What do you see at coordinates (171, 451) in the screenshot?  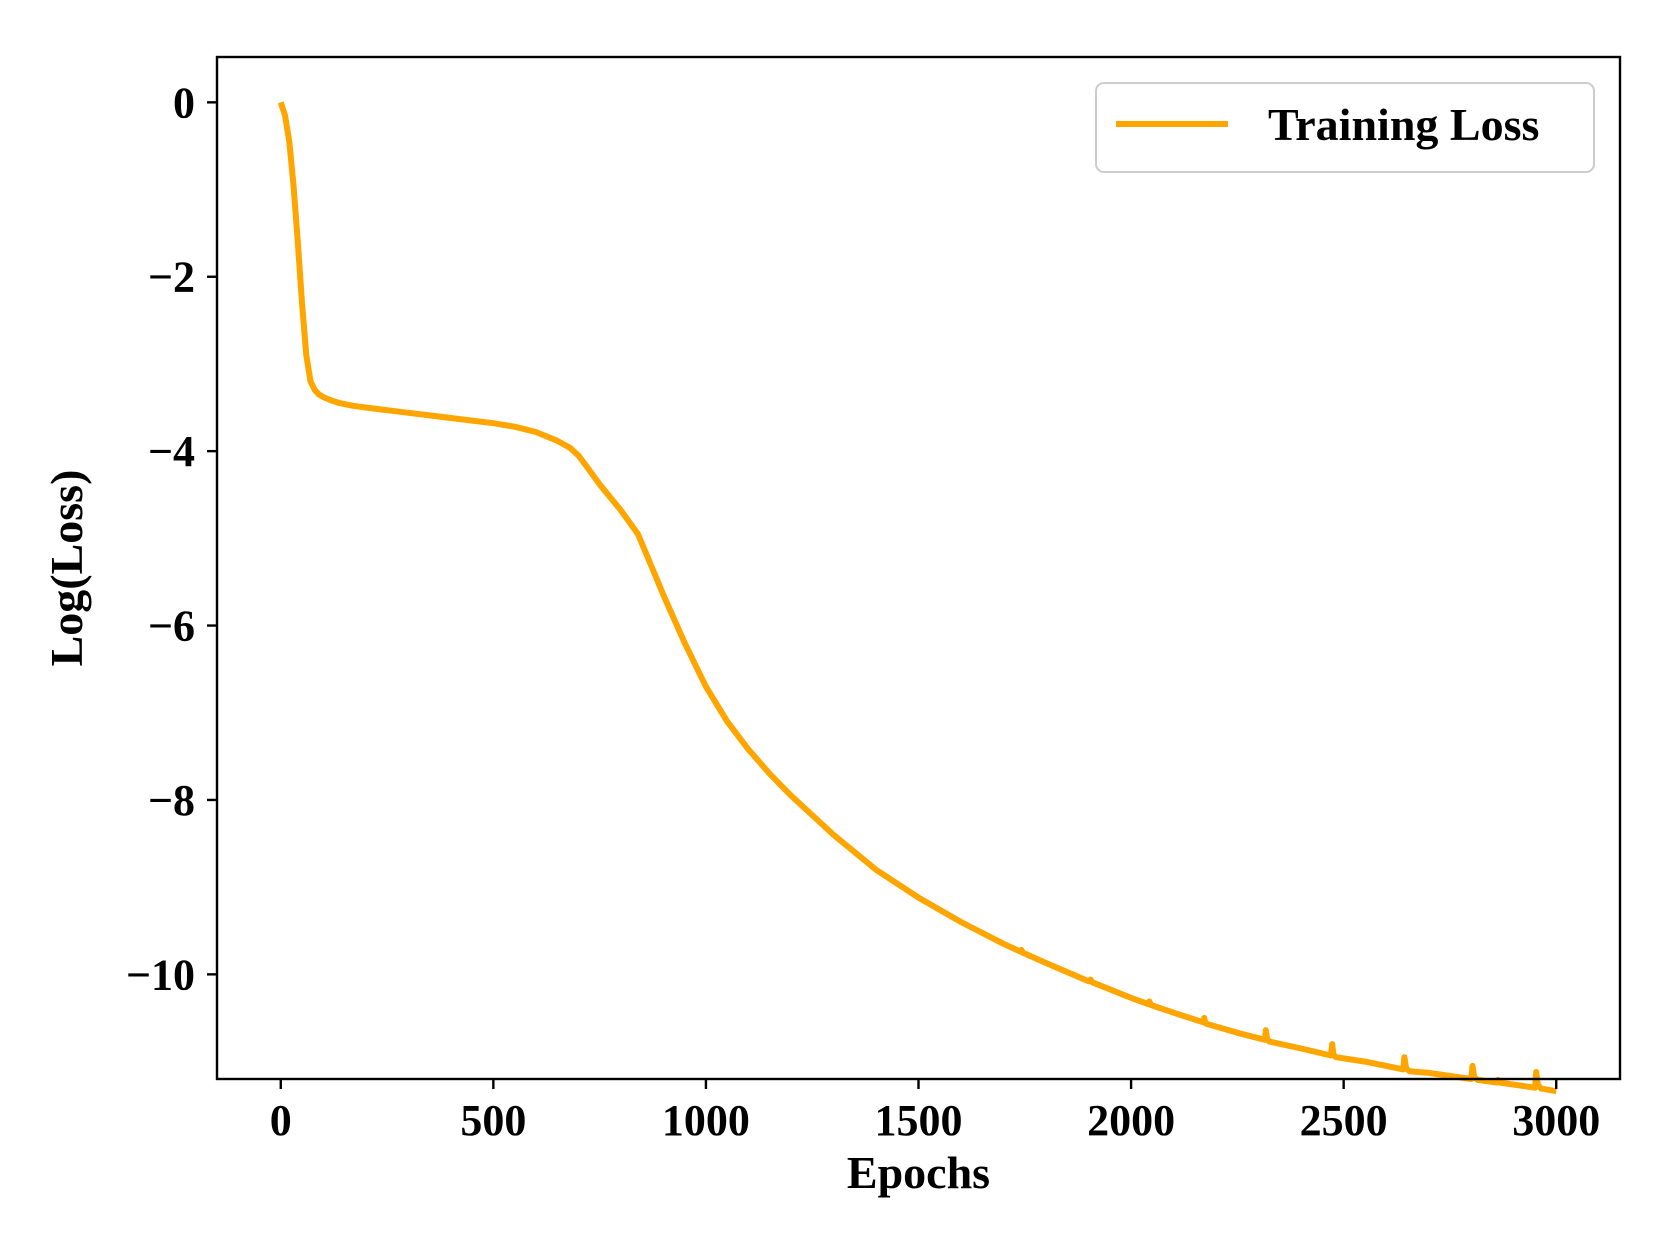 I see `y-tick-label: −4` at bounding box center [171, 451].